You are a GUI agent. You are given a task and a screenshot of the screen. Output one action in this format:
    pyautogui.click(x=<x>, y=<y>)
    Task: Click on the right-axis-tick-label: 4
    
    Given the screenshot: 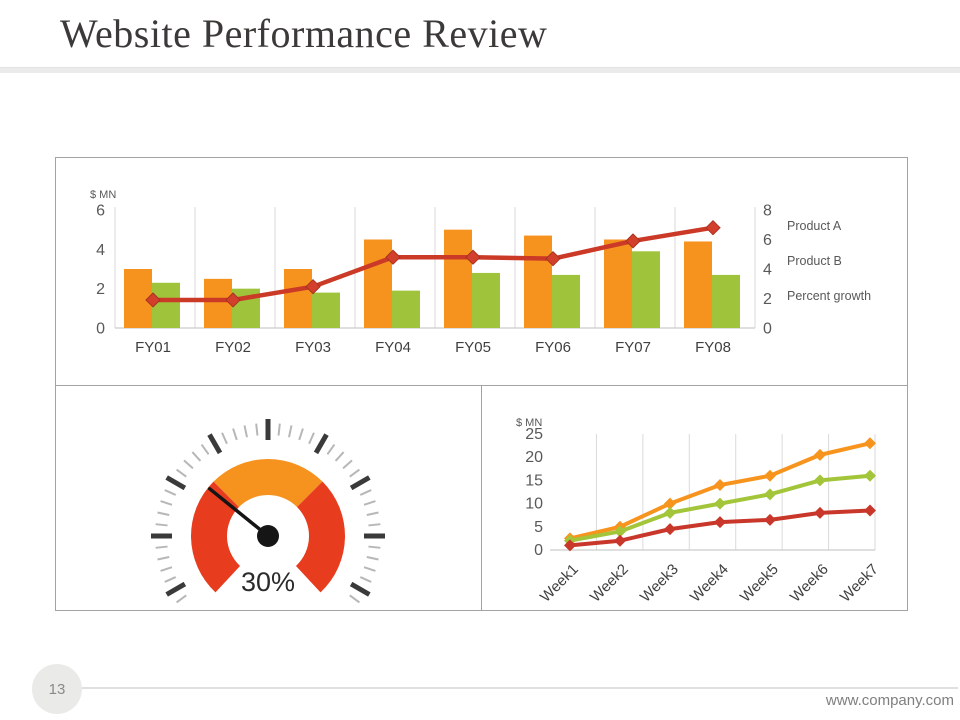 What is the action you would take?
    pyautogui.click(x=767, y=270)
    